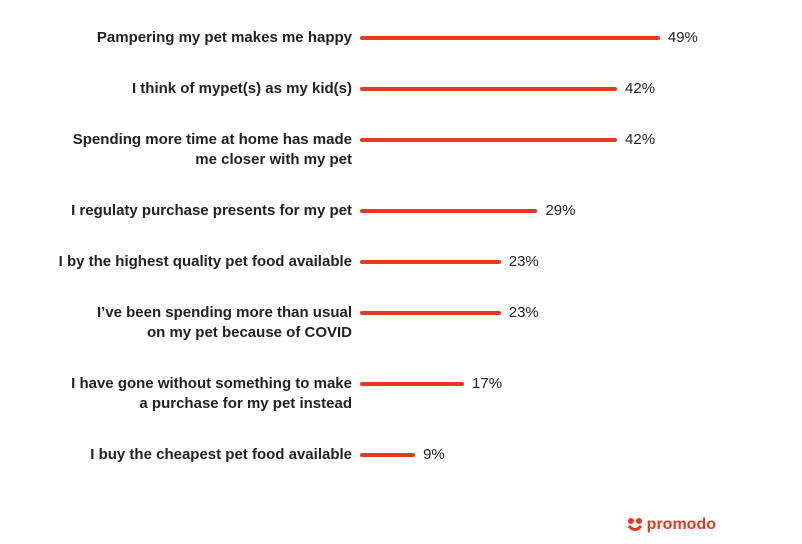 Image resolution: width=802 pixels, height=544 pixels. What do you see at coordinates (560, 210) in the screenshot?
I see `value-label: 29%` at bounding box center [560, 210].